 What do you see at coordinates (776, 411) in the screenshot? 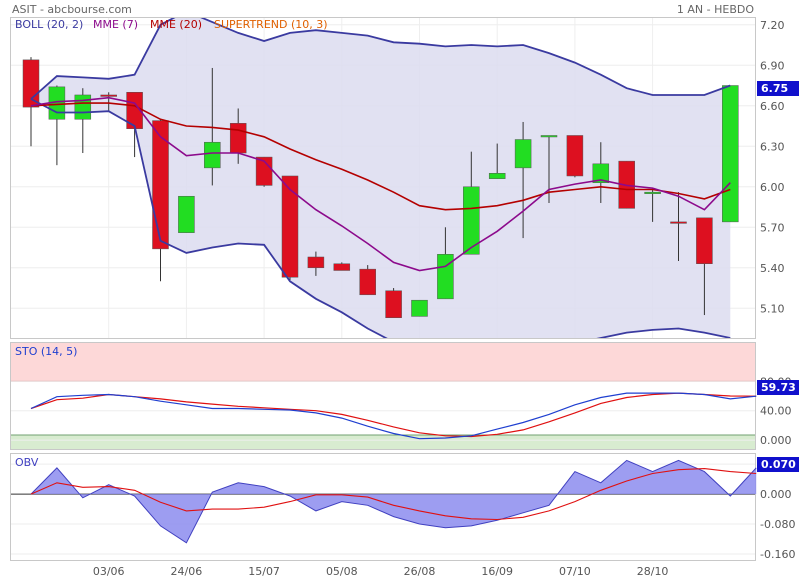
I see `sto-tick-label-1: 40.00` at bounding box center [776, 411].